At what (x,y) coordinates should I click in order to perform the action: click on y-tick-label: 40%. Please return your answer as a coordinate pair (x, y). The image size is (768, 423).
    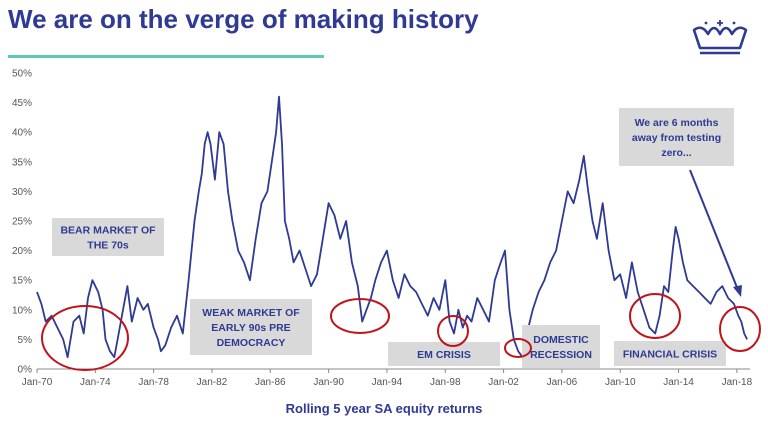
    Looking at the image, I should click on (22, 133).